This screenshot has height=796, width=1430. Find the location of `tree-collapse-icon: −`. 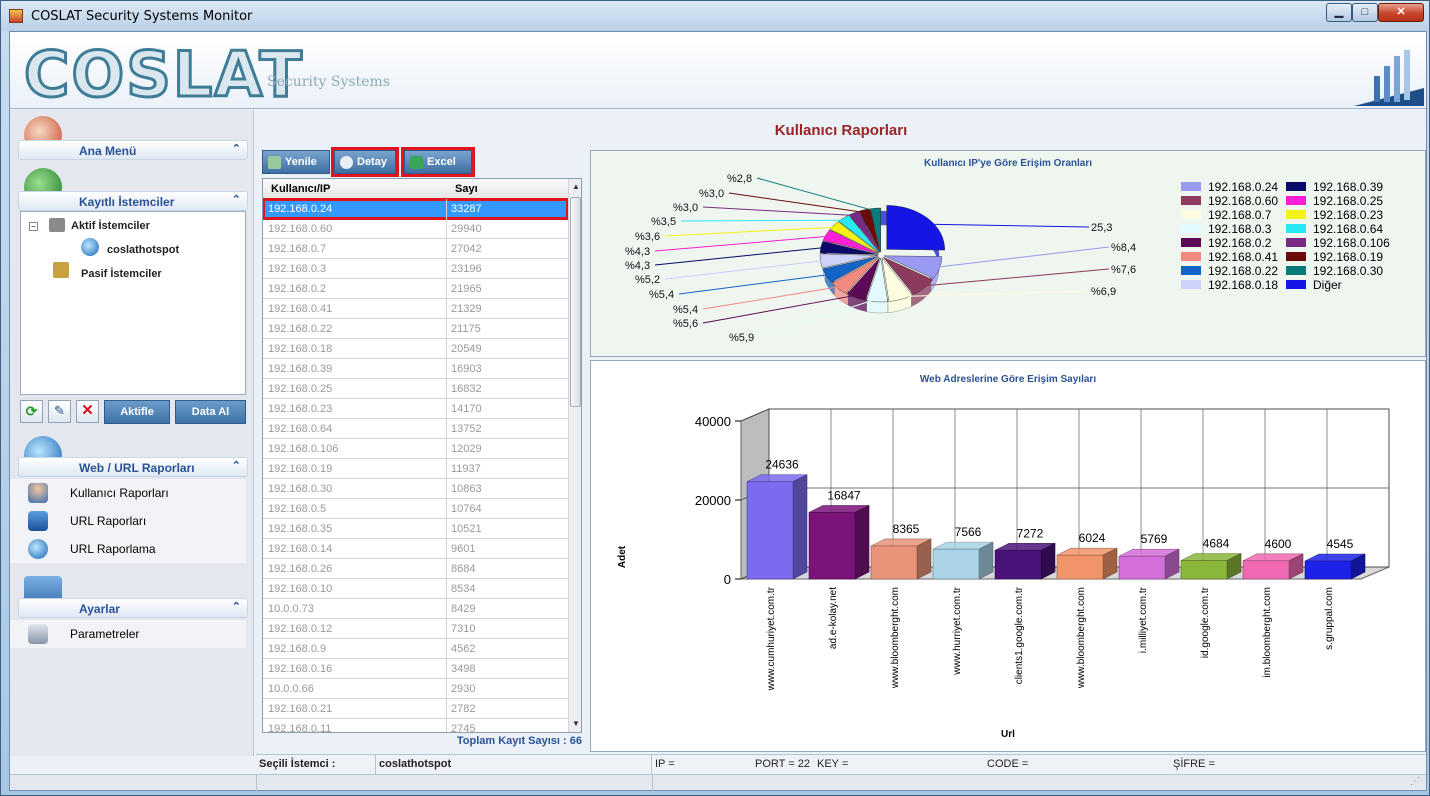

tree-collapse-icon: − is located at coordinates (33, 226).